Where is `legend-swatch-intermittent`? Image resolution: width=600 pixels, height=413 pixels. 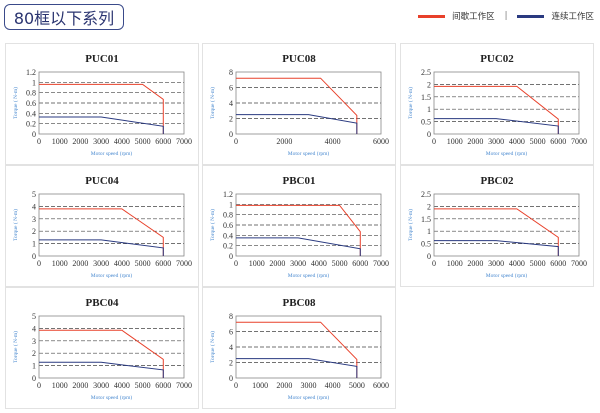 legend-swatch-intermittent is located at coordinates (432, 16).